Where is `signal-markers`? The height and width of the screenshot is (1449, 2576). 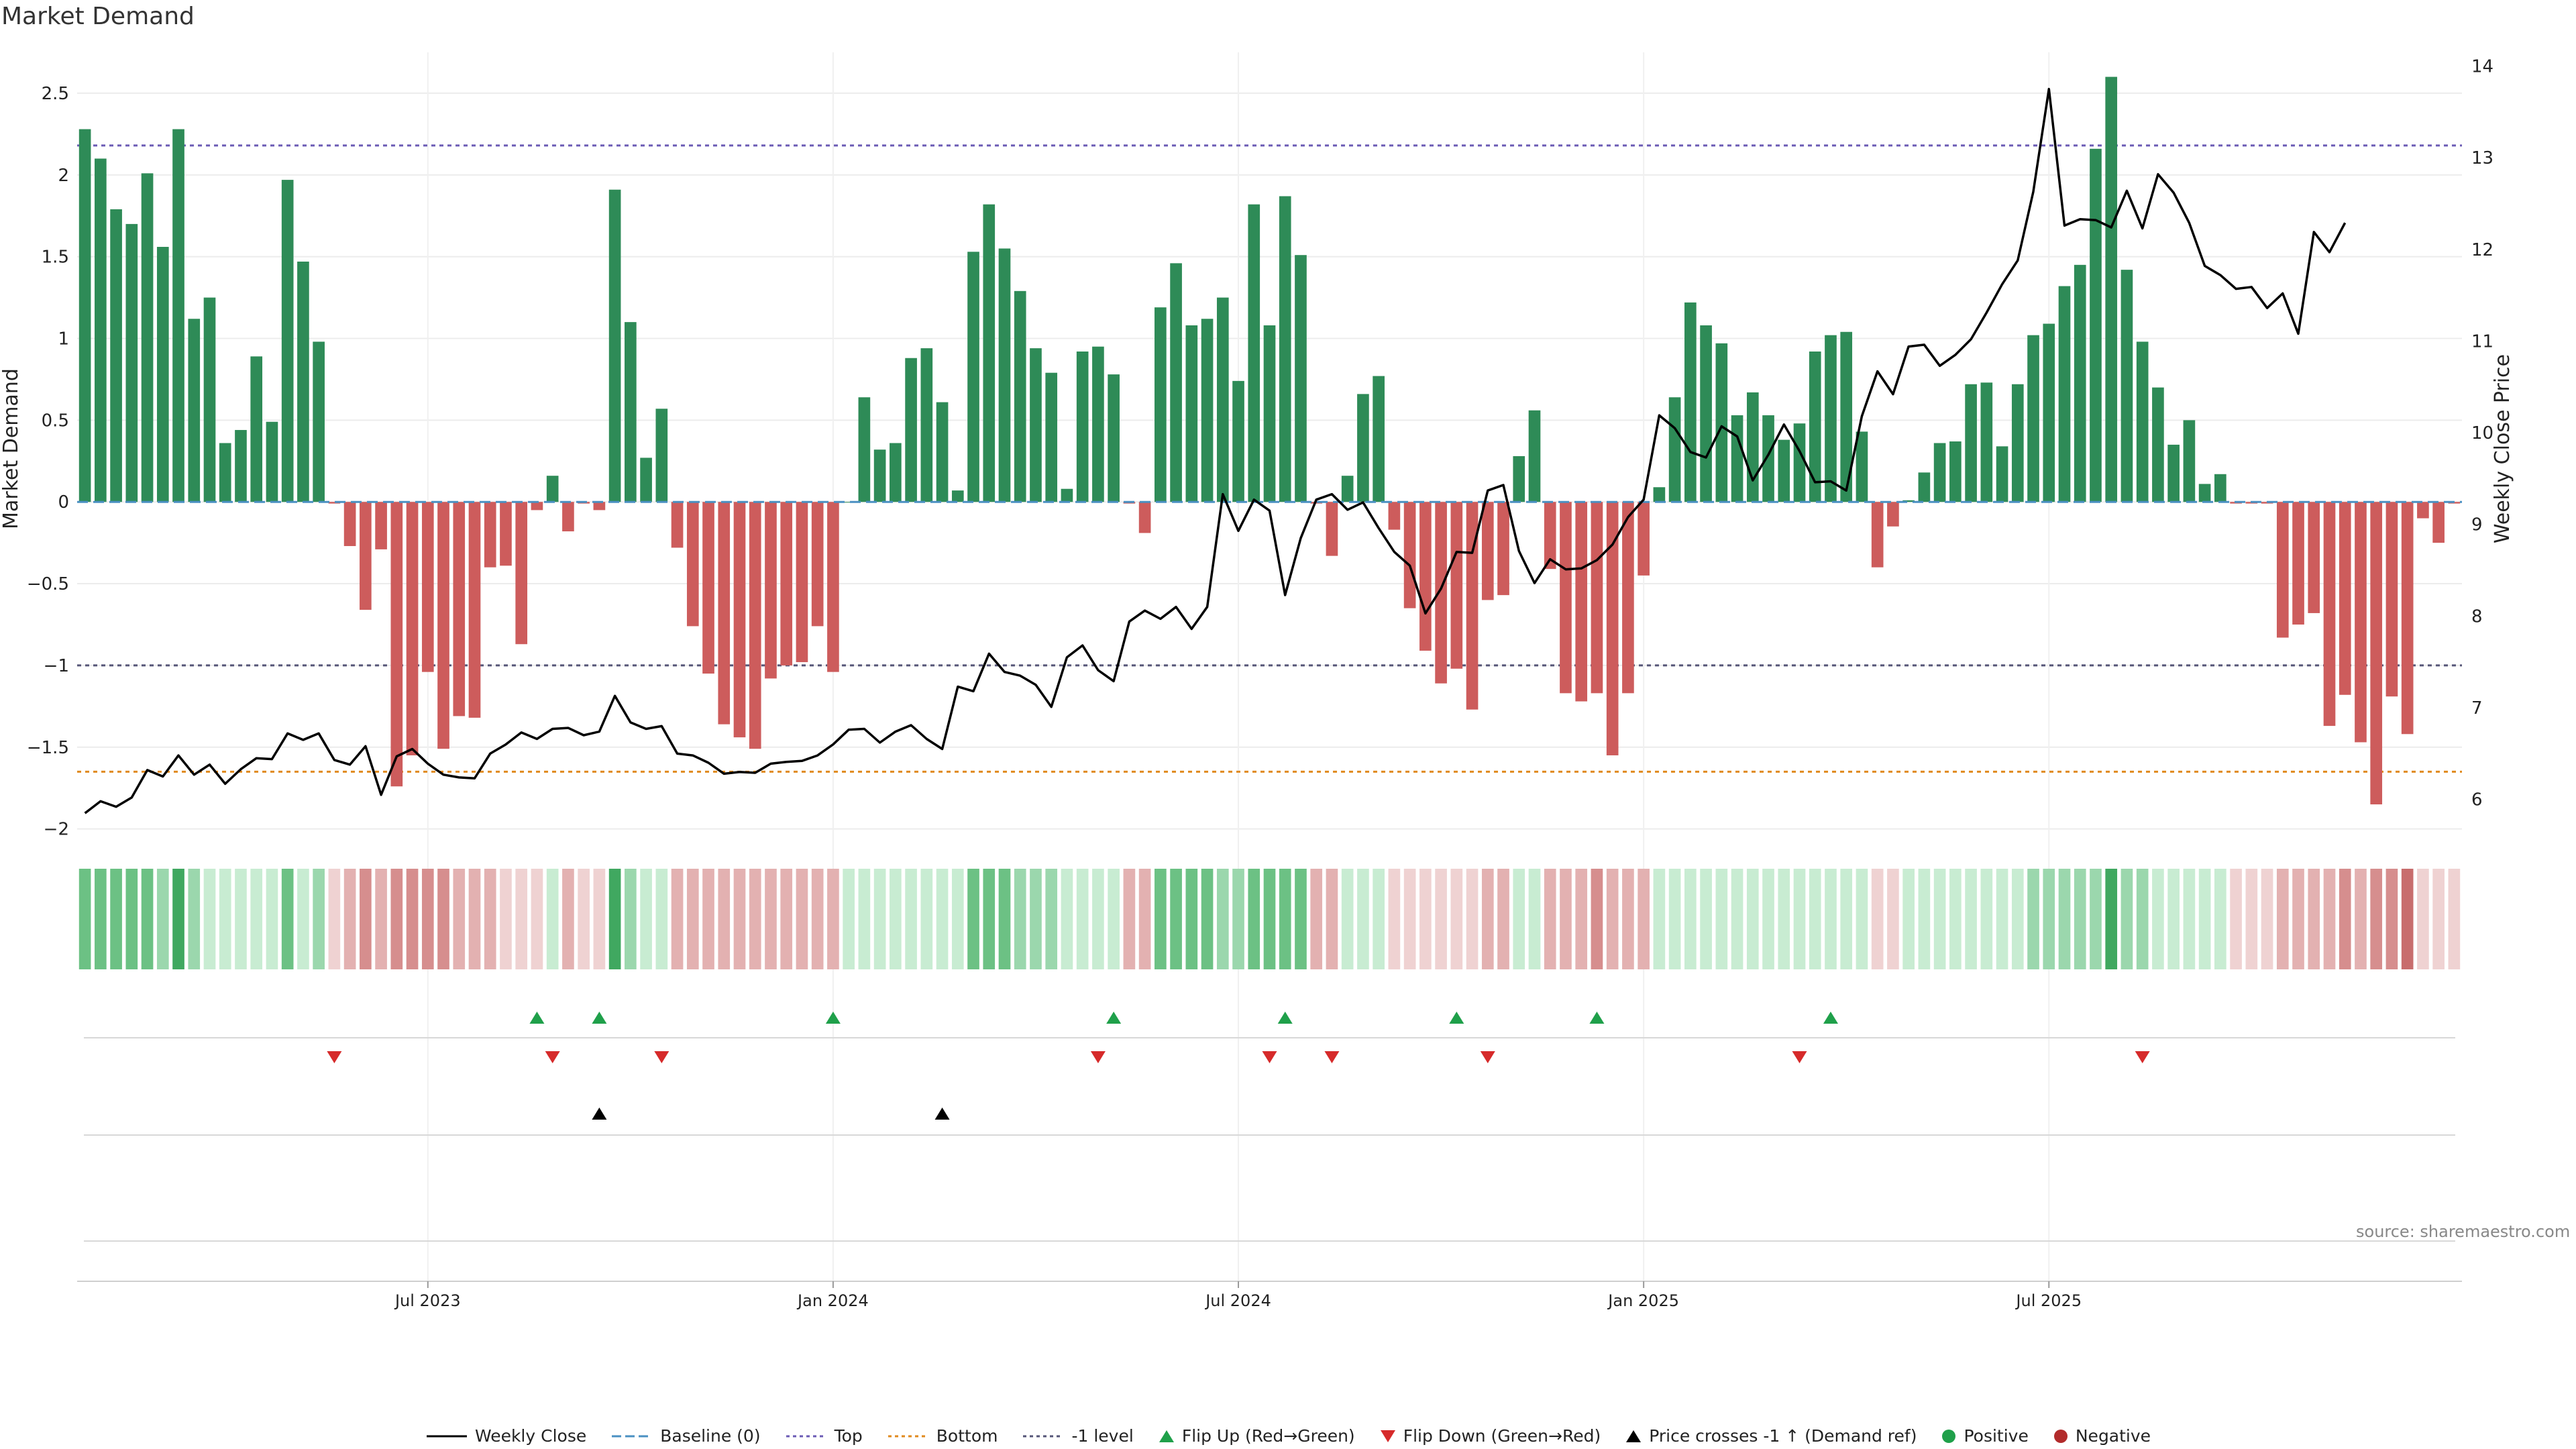
signal-markers is located at coordinates (1269, 1127).